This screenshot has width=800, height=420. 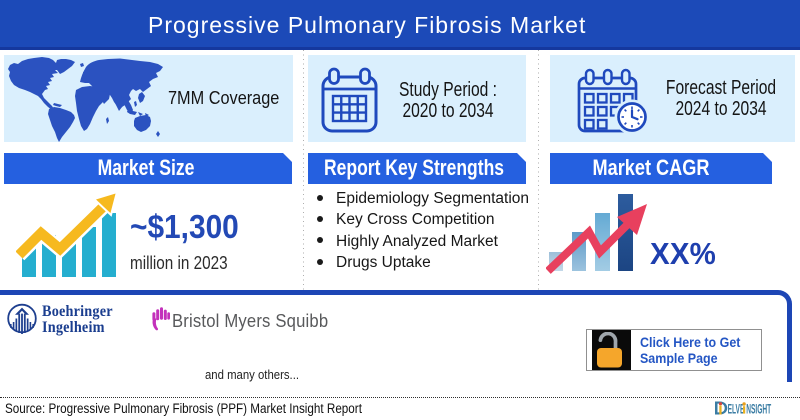 I want to click on svg-text: ELVE, so click(x=736, y=409).